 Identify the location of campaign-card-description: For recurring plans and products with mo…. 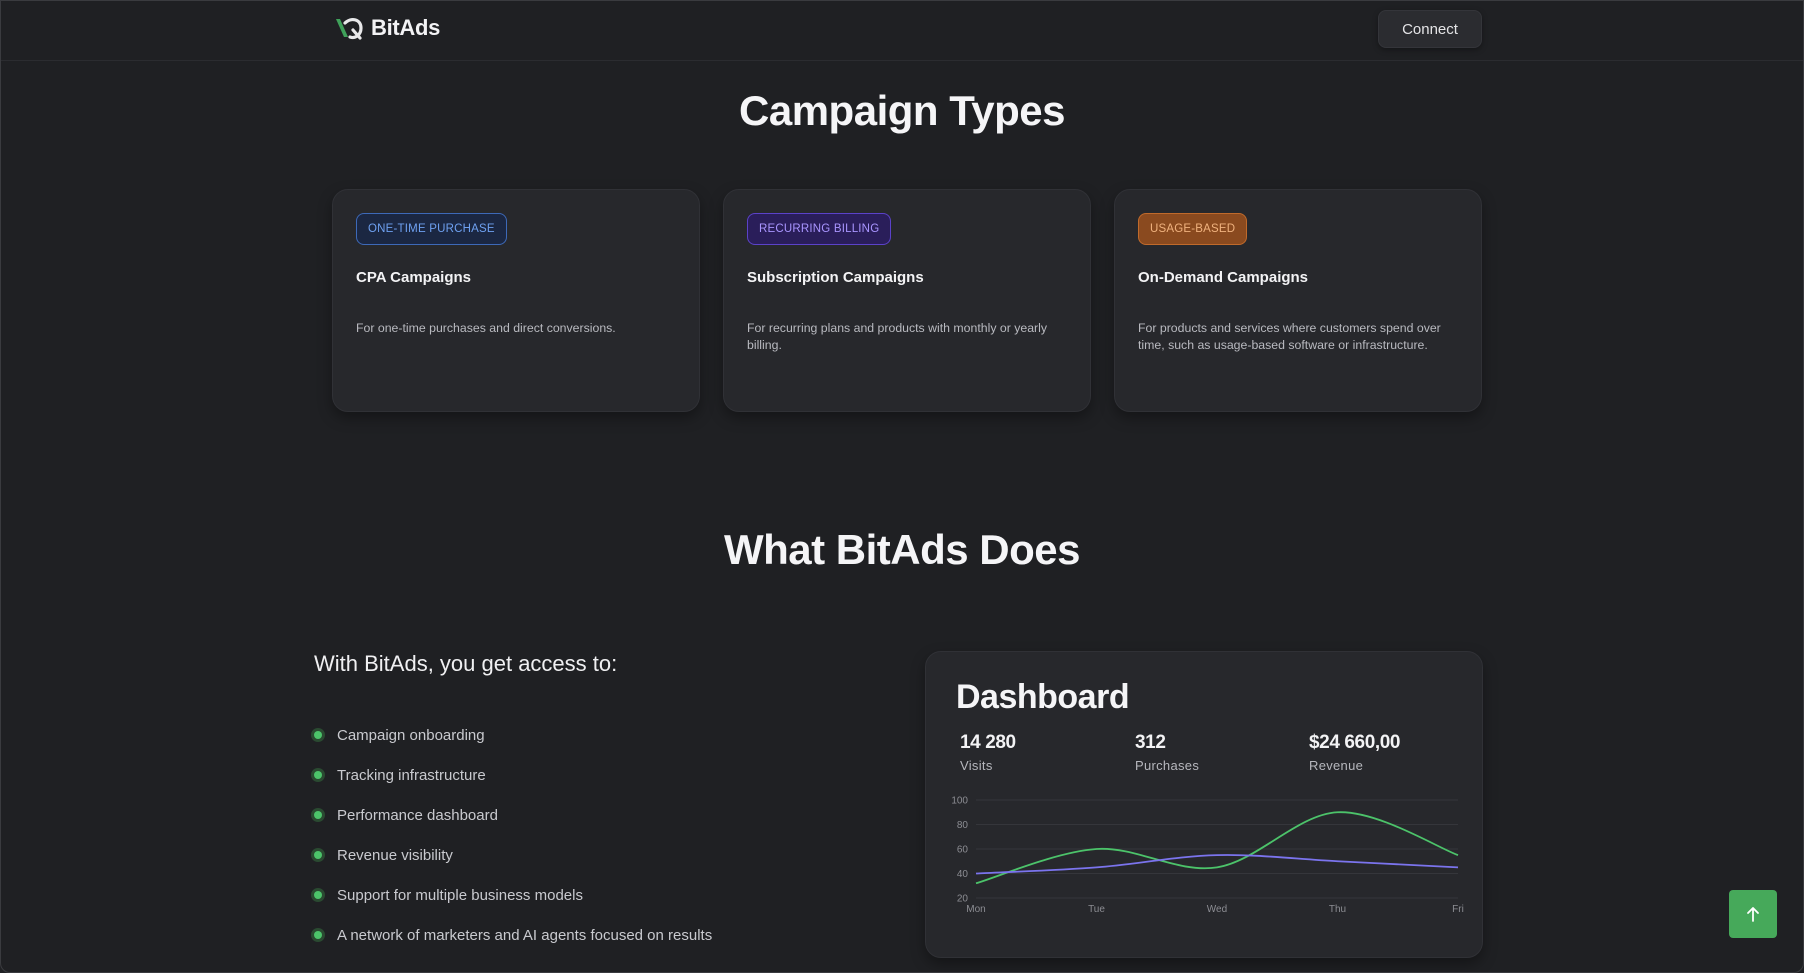
(897, 336).